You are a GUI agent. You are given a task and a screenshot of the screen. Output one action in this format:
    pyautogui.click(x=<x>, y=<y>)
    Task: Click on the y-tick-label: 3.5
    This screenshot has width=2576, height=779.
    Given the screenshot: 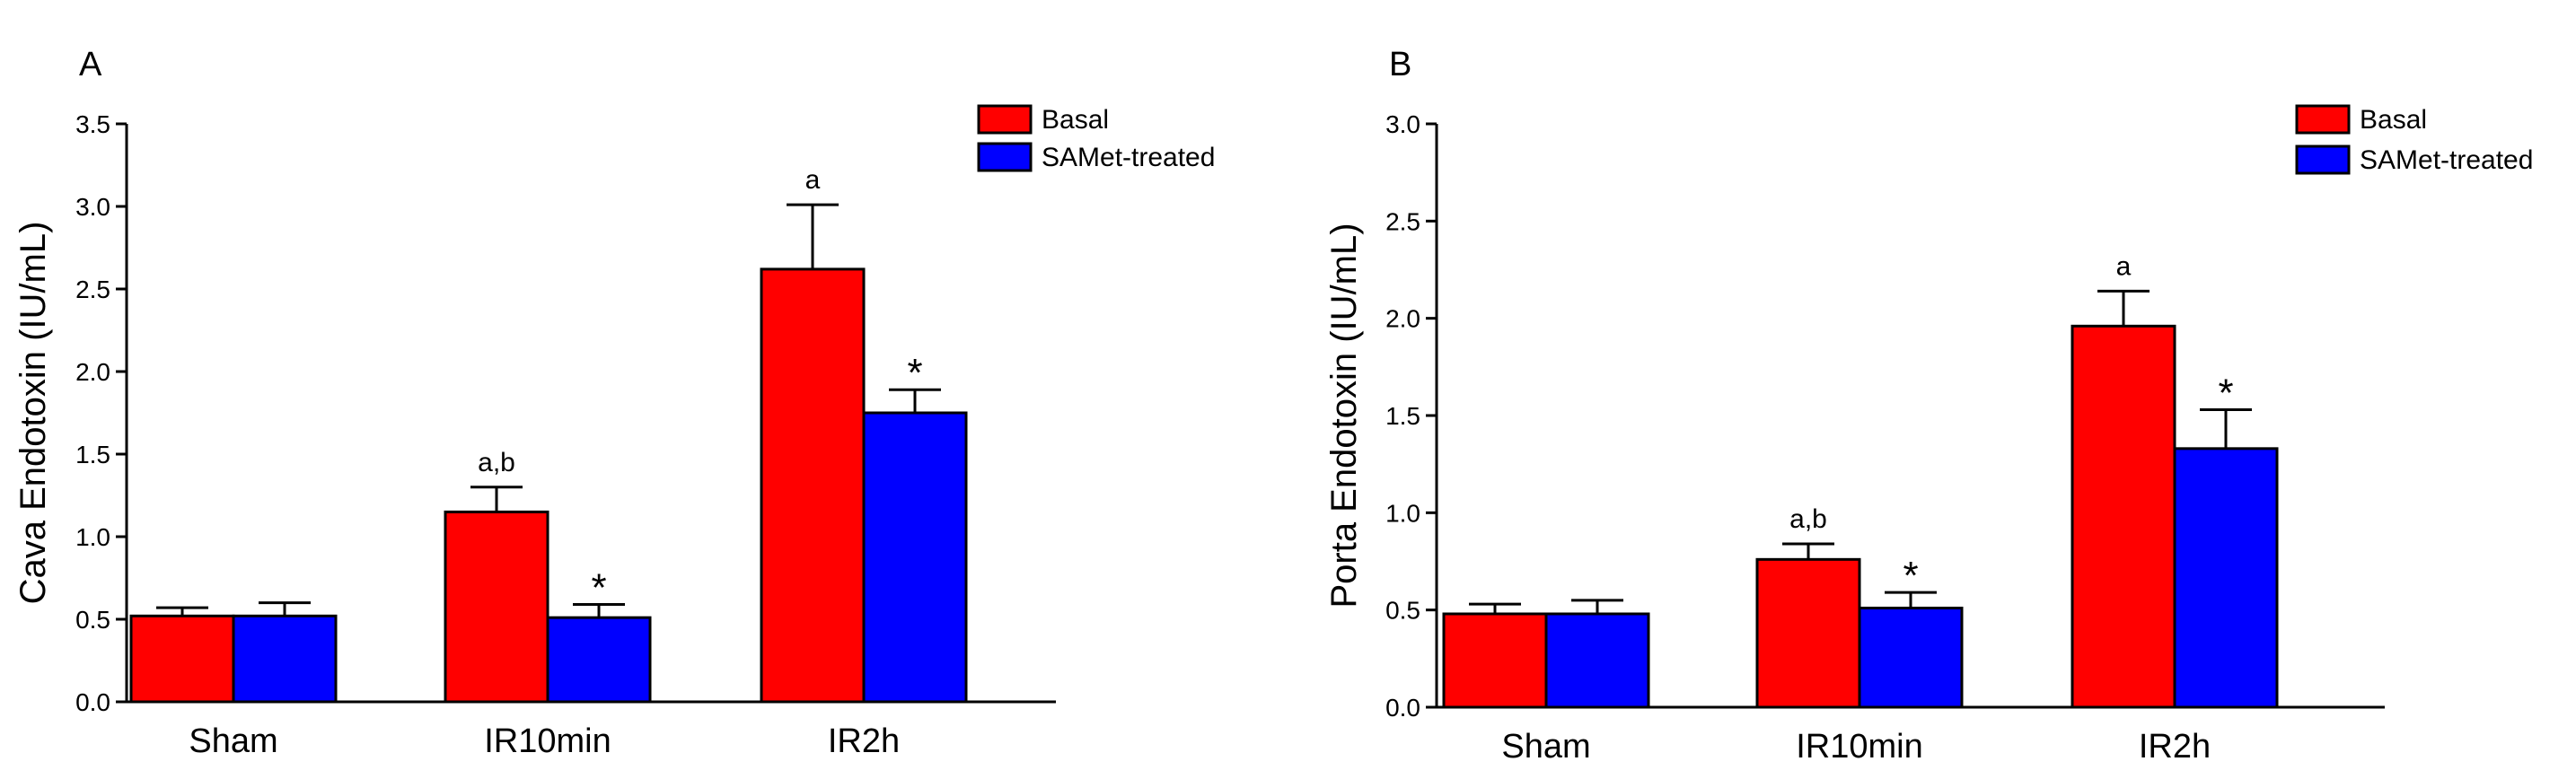 What is the action you would take?
    pyautogui.click(x=92, y=124)
    